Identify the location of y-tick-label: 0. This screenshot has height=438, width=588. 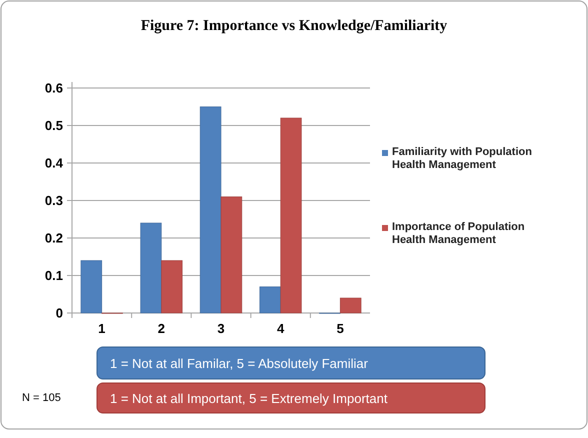
(59, 313).